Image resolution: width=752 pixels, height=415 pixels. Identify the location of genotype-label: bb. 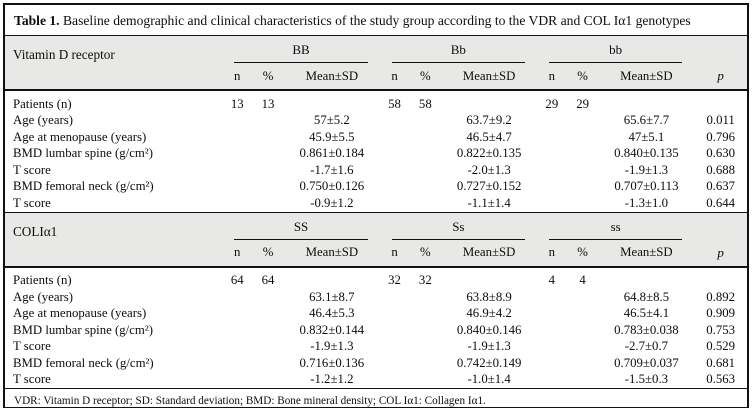
(615, 52).